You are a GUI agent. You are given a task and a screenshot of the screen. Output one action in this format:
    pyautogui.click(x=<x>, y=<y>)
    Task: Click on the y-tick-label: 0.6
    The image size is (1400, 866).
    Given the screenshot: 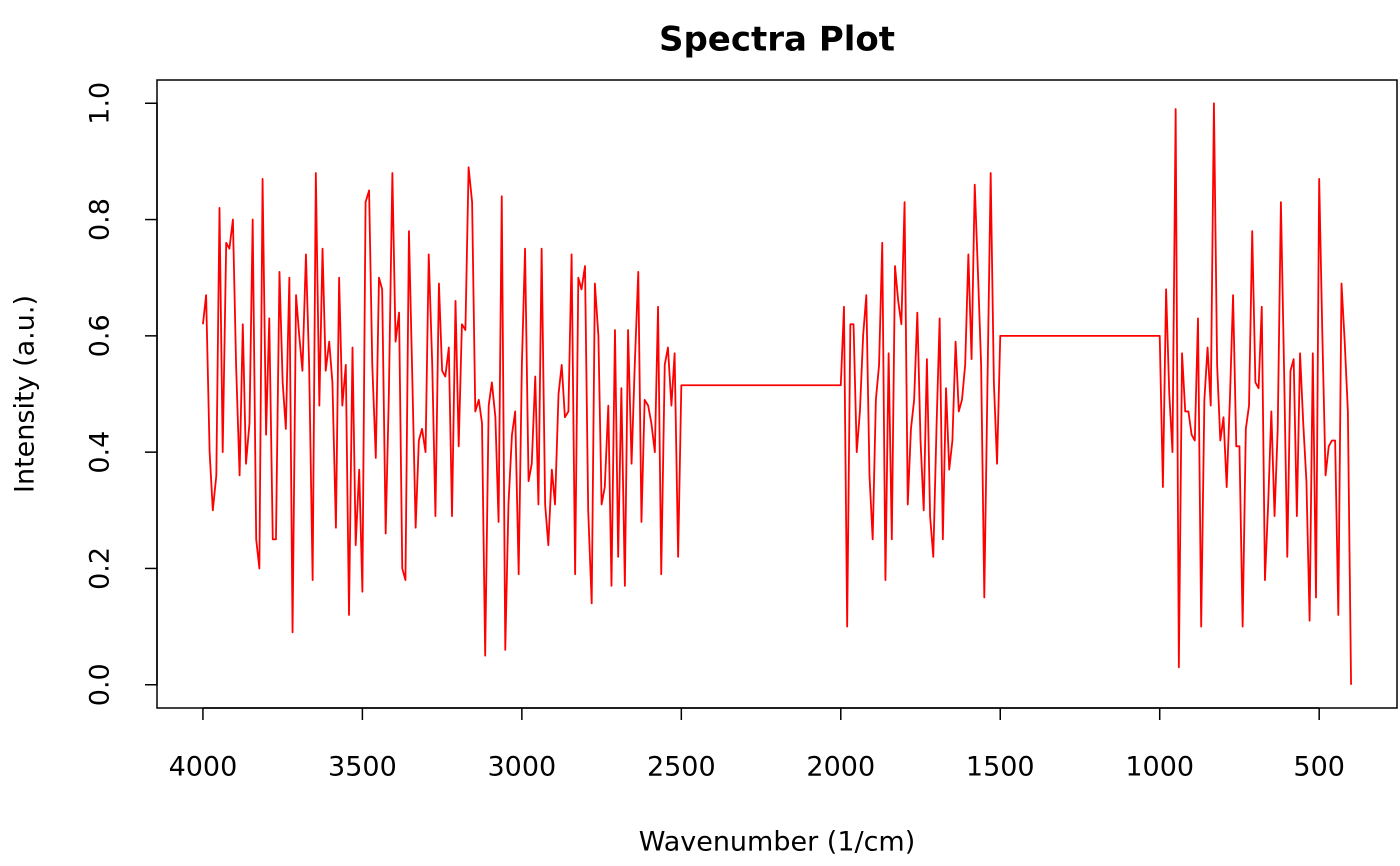 What is the action you would take?
    pyautogui.click(x=100, y=335)
    